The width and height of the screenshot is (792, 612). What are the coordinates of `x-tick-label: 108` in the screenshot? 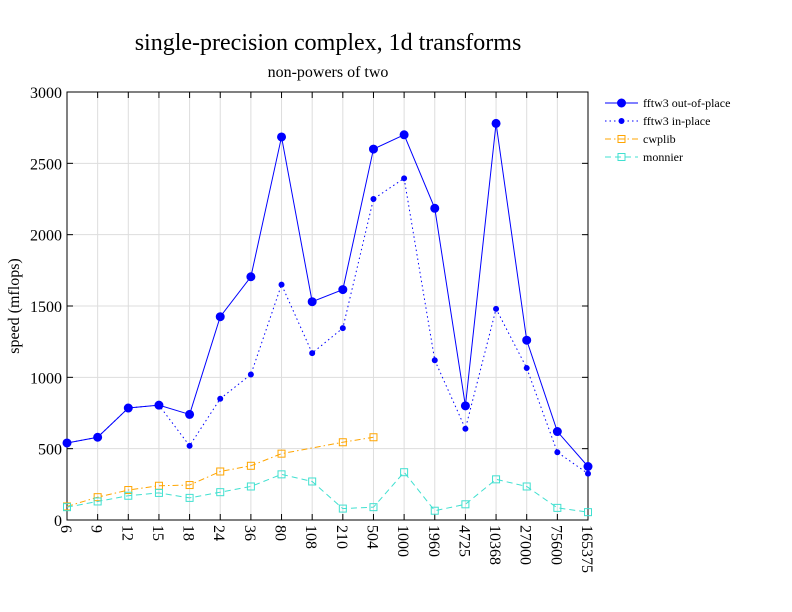 It's located at (310, 537).